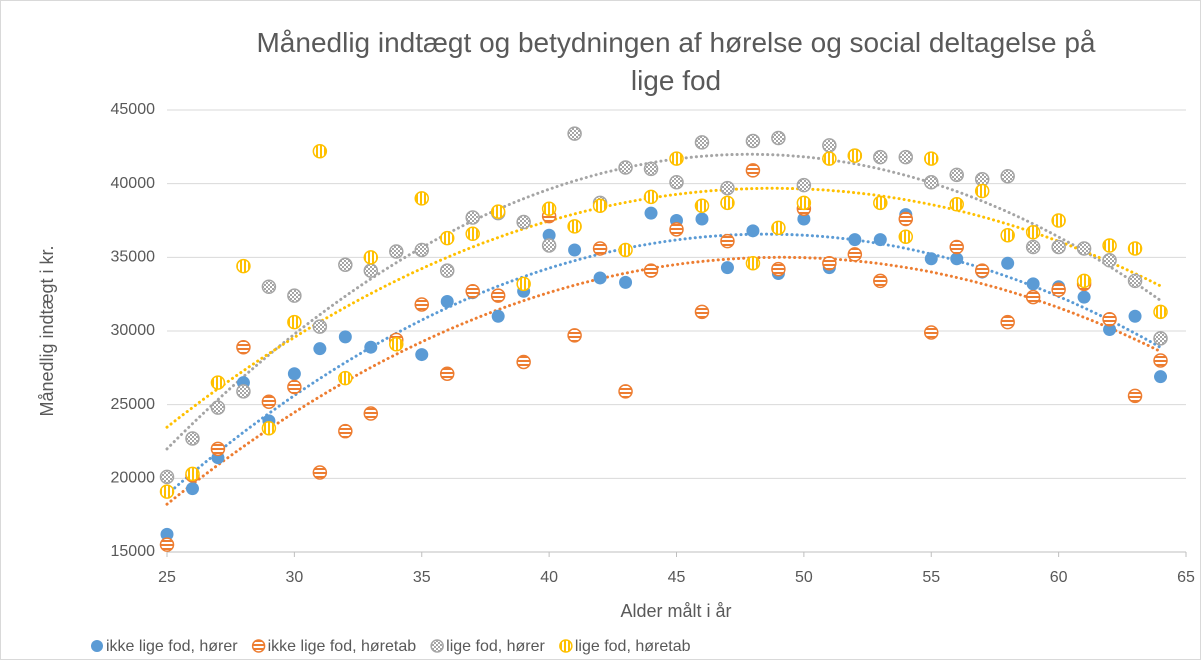 The height and width of the screenshot is (660, 1201). Describe the element at coordinates (931, 577) in the screenshot. I see `x-tick-label: 55` at that location.